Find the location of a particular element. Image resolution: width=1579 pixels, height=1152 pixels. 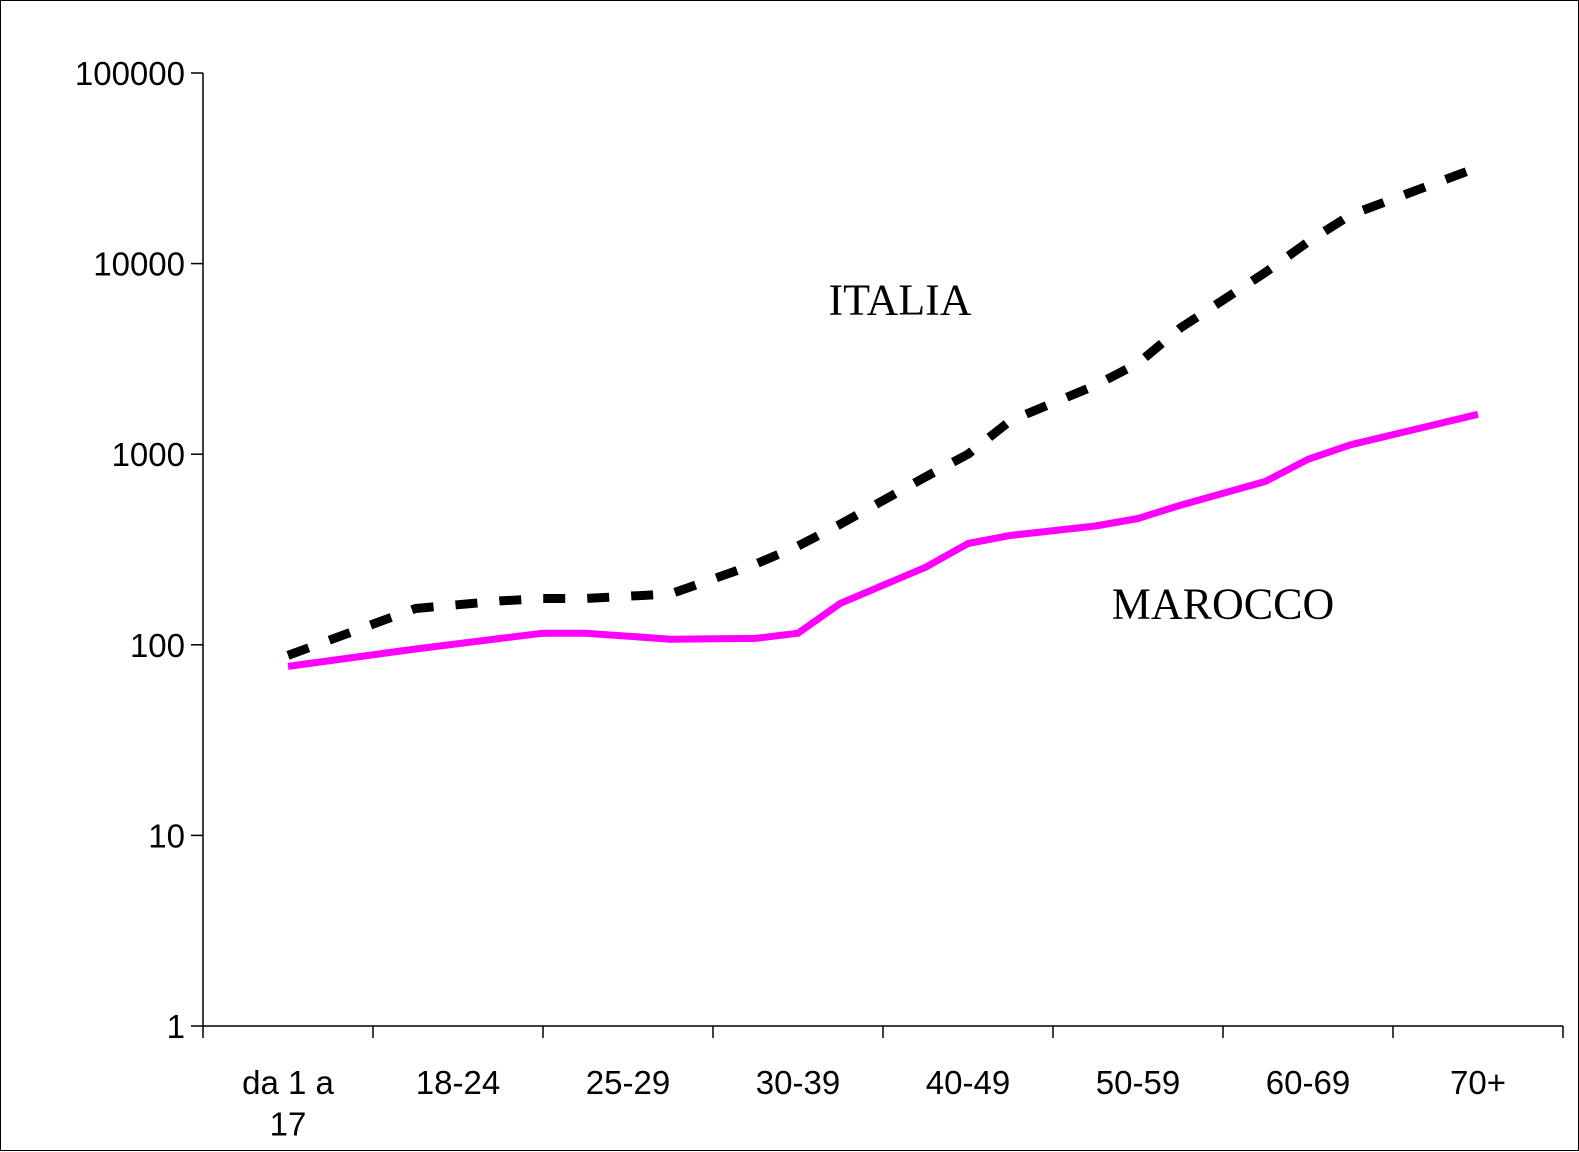

x-tick-label: 25-29 is located at coordinates (628, 1082).